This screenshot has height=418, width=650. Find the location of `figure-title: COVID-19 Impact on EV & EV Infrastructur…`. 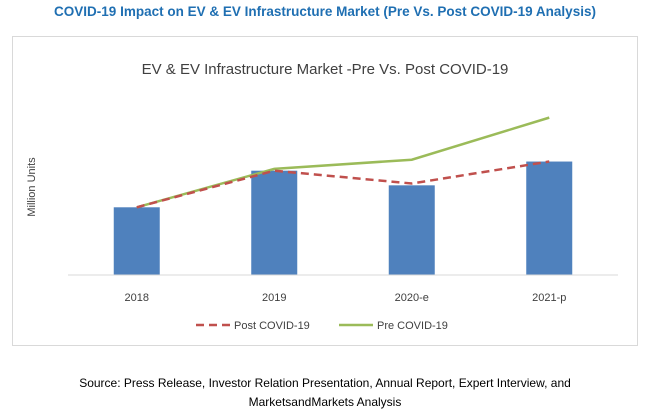

figure-title: COVID-19 Impact on EV & EV Infrastructur… is located at coordinates (325, 11).